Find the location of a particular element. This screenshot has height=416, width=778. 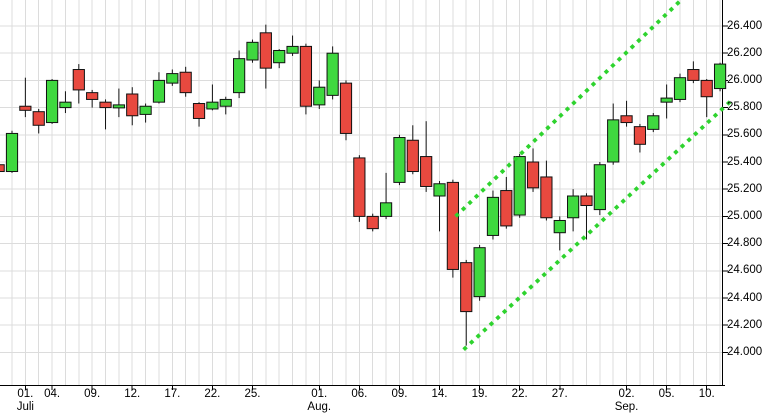

x-axis-day-label: 02. is located at coordinates (626, 394).